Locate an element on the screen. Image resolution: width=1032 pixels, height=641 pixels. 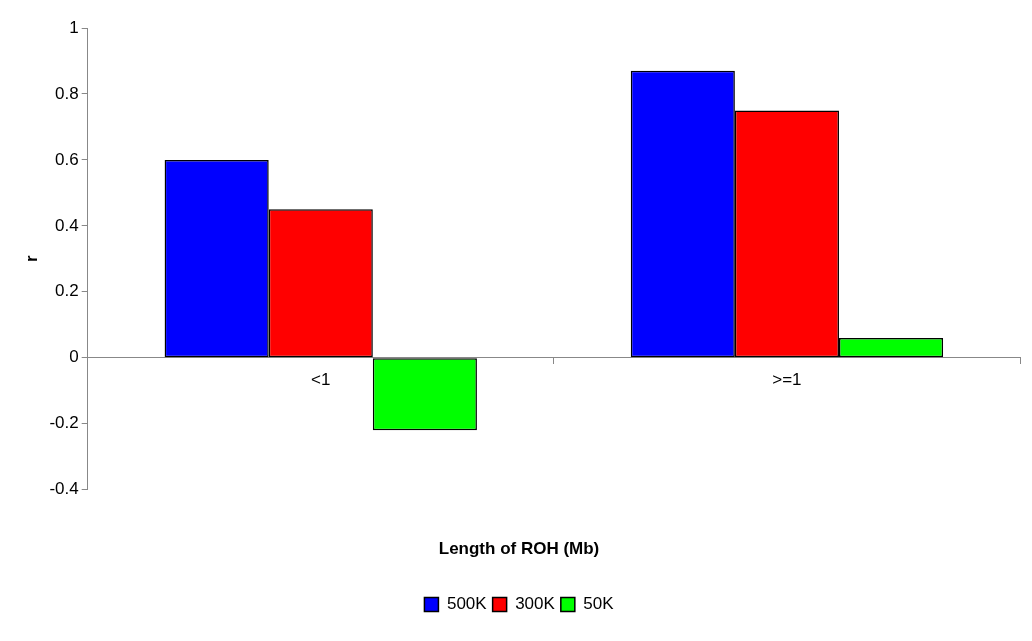
x-tick-label: <1 is located at coordinates (321, 379).